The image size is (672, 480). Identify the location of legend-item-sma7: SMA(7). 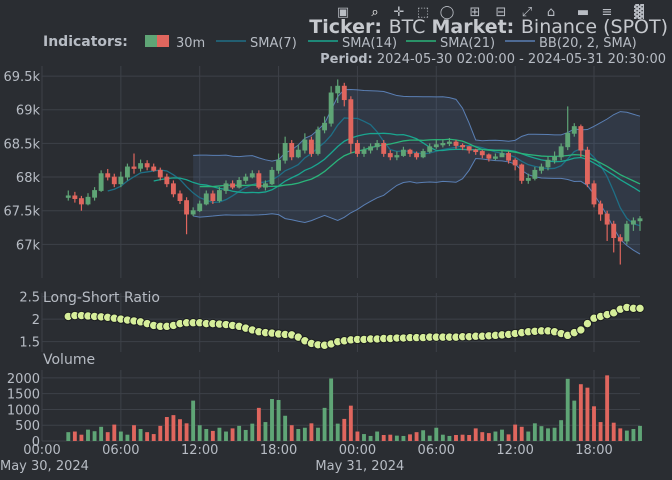
(273, 43).